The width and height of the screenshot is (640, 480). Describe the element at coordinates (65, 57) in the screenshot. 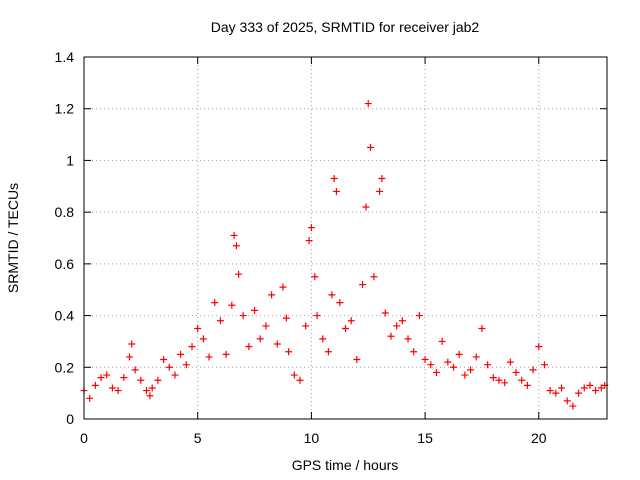

I see `y-tick-label: 1.4` at that location.